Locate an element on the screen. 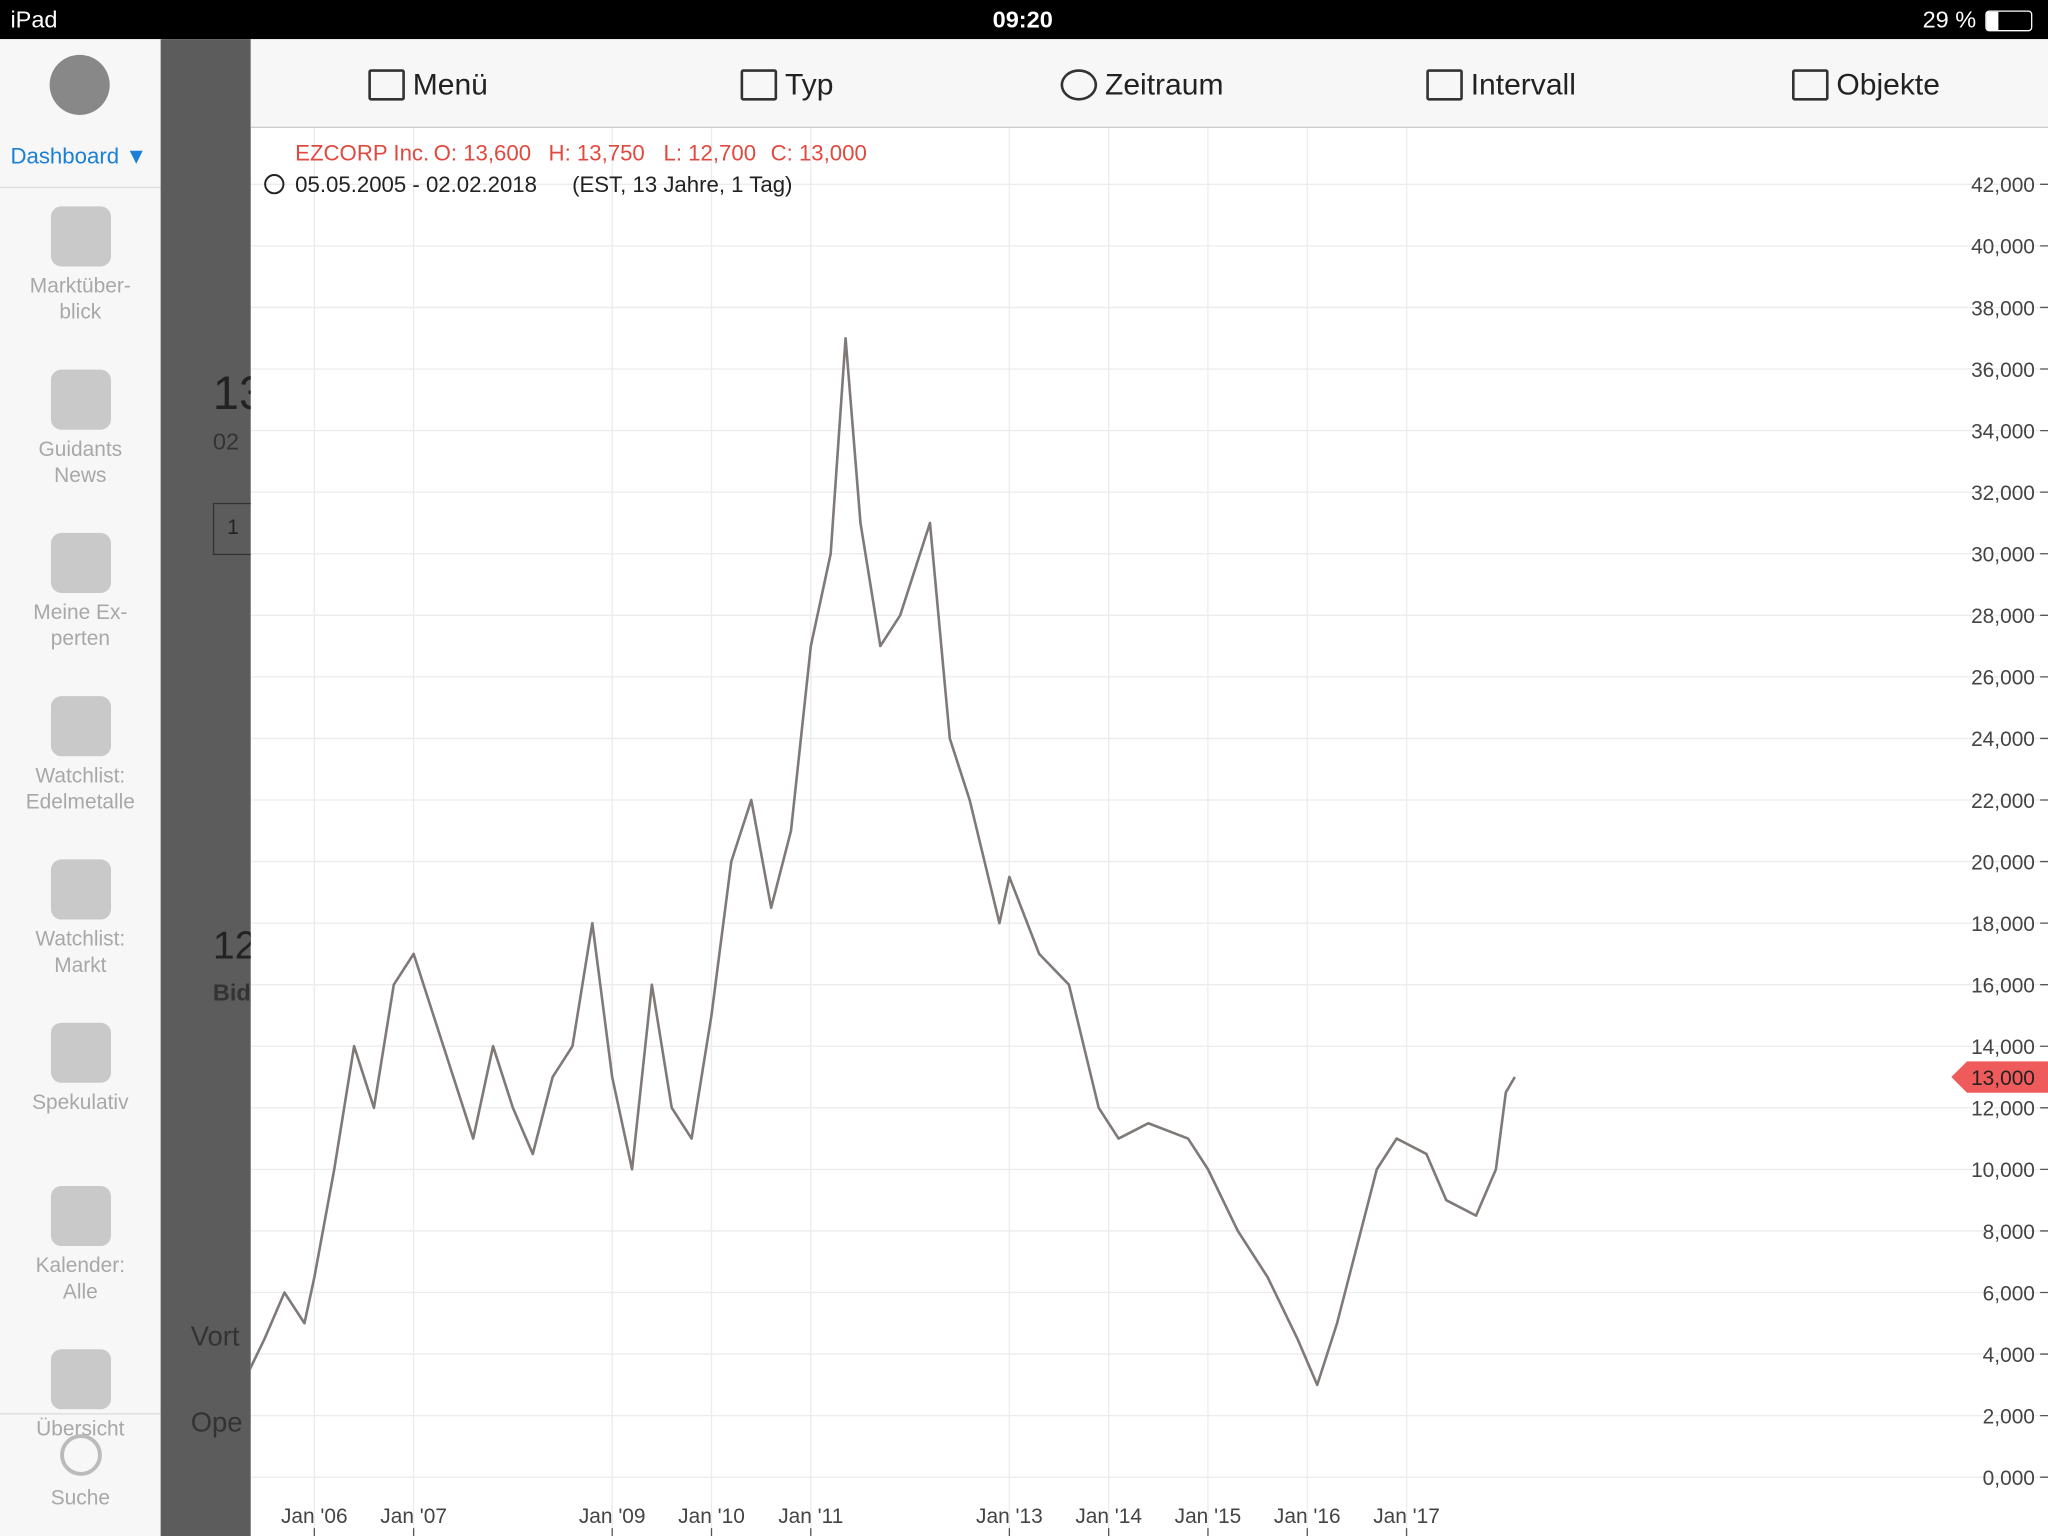  x-tick-label: Jan '09 is located at coordinates (612, 1516).